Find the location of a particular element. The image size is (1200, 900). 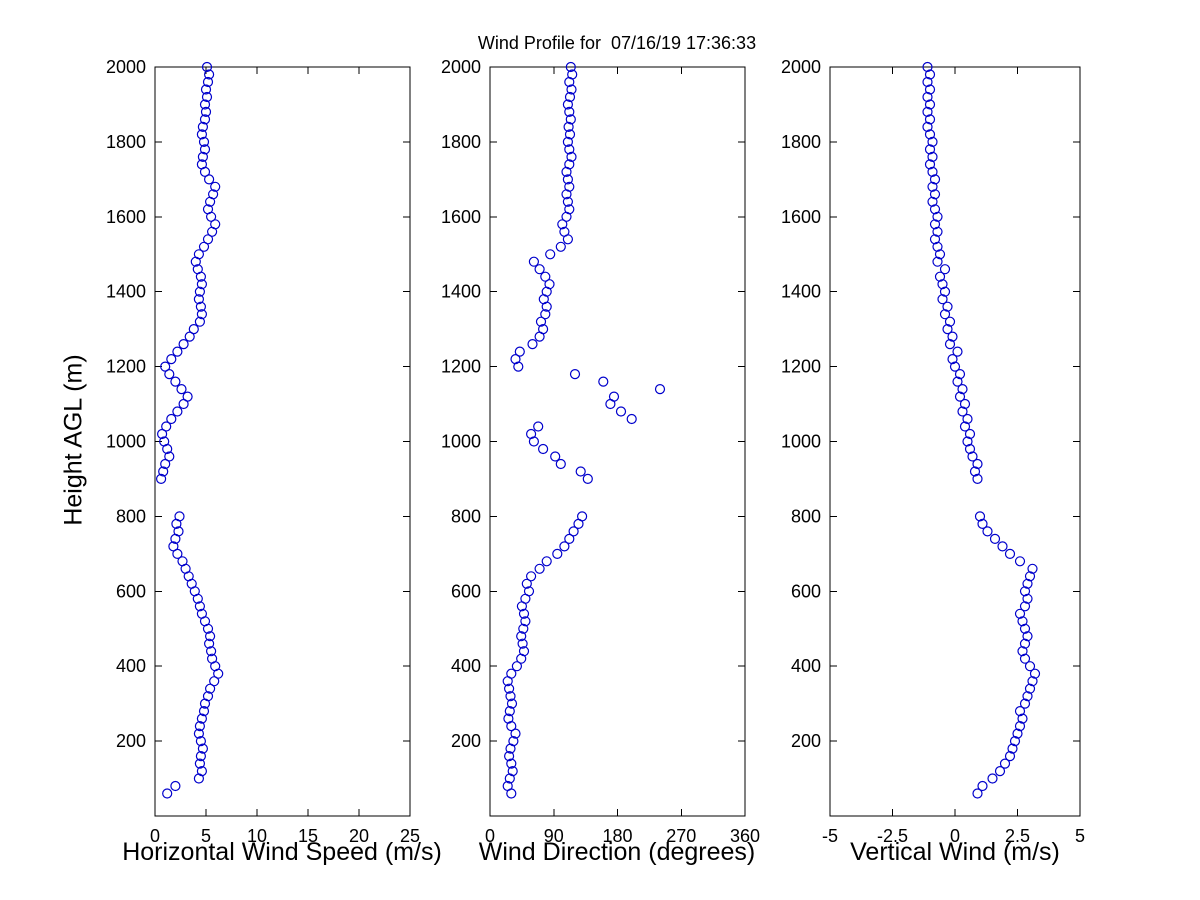

y-tick-label: 1800 is located at coordinates (126, 142).